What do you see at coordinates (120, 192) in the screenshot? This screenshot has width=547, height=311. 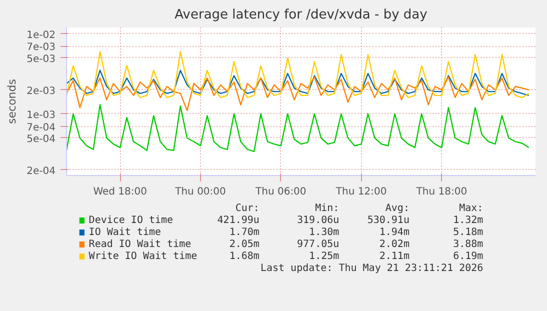 I see `x-tick-label: Wed 18:00` at bounding box center [120, 192].